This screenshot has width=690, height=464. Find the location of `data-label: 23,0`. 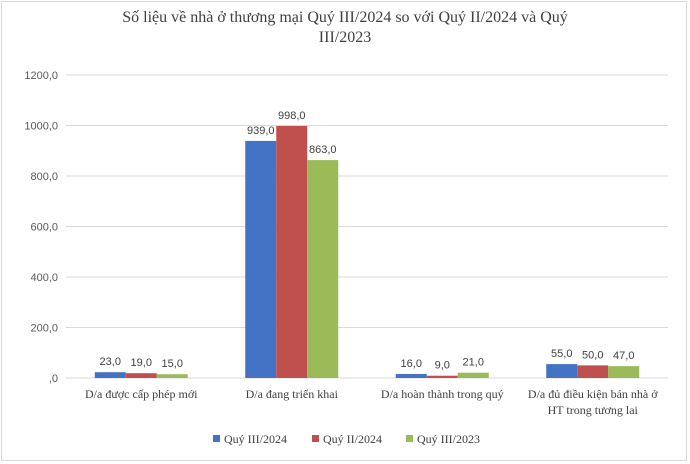

data-label: 23,0 is located at coordinates (110, 362).